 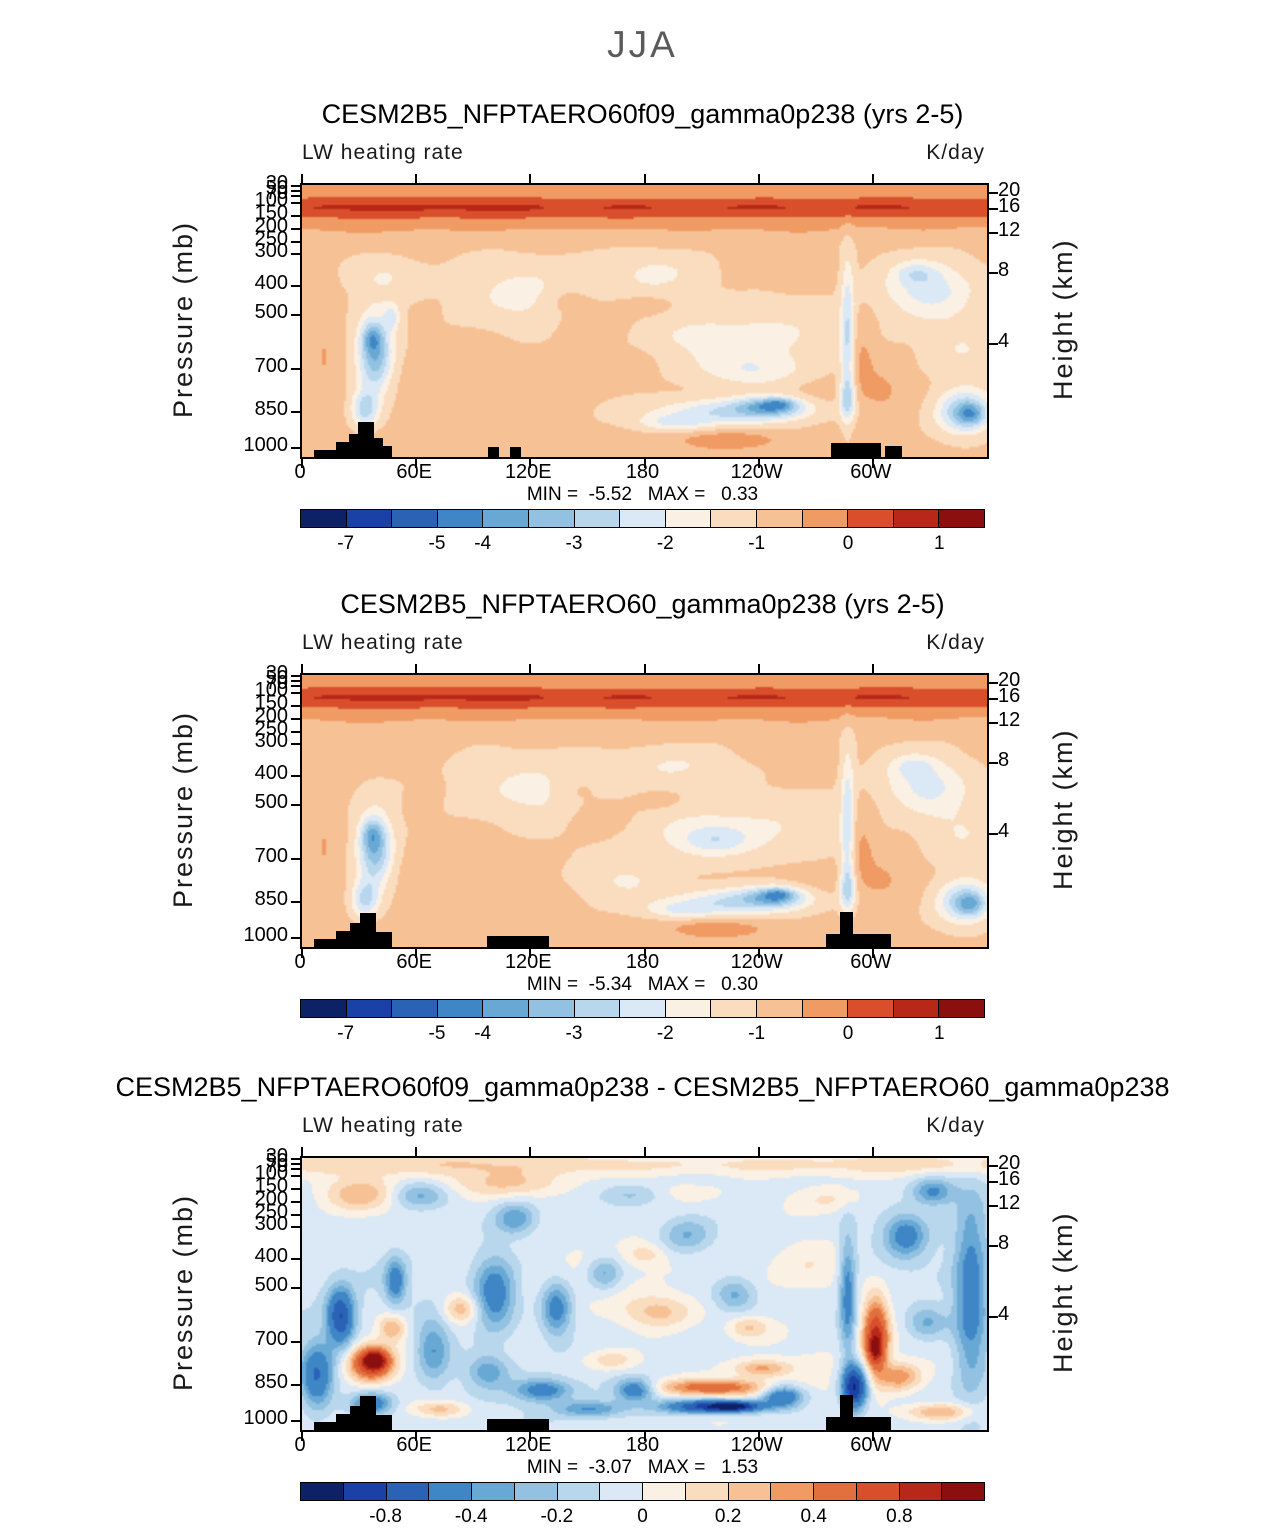 I want to click on pressure-tick-label: 250, so click(x=271, y=728).